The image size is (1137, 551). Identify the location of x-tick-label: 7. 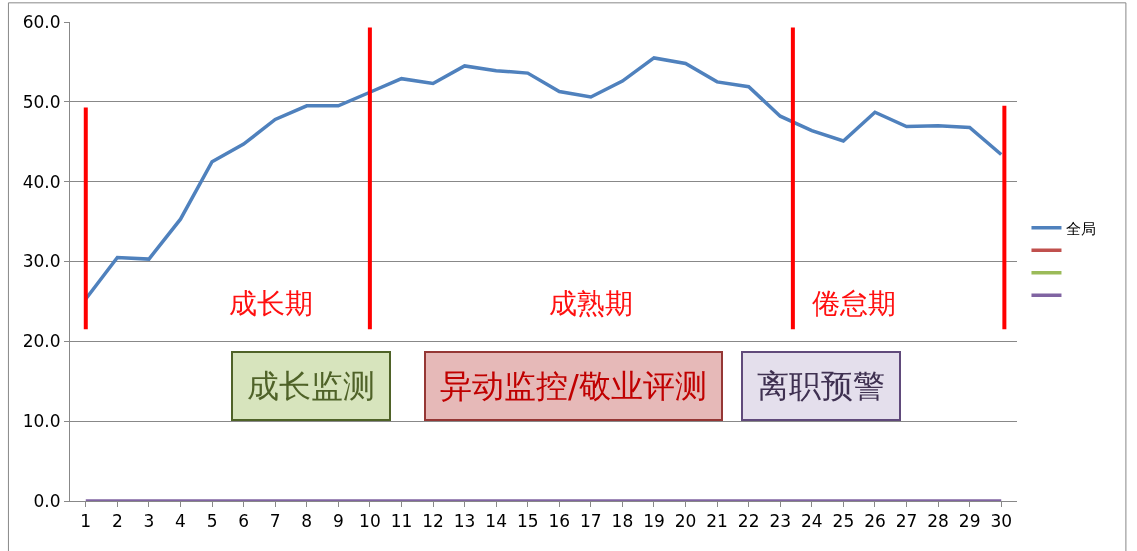
(275, 521).